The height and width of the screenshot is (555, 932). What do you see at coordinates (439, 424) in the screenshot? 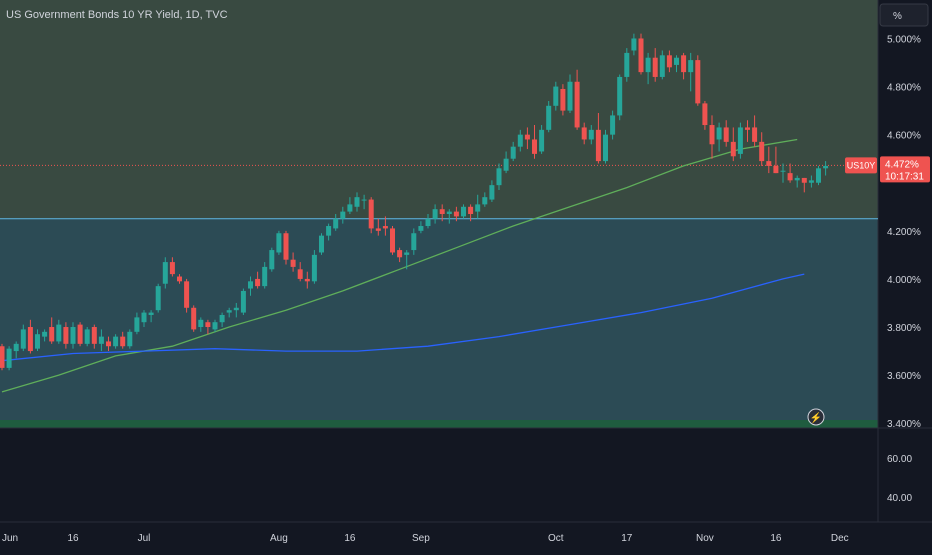
I see `separator-band` at bounding box center [439, 424].